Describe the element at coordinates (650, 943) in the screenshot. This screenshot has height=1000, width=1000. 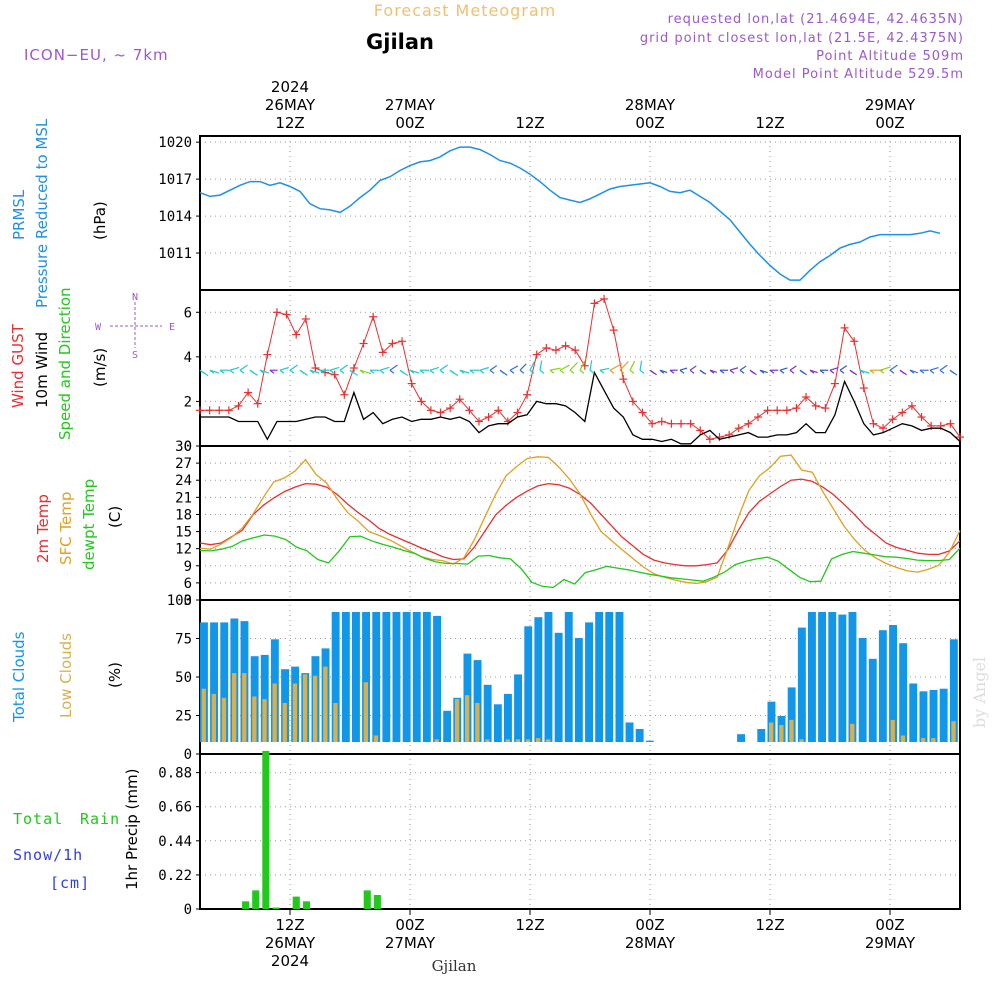
I see `bottom-label-date: 28MAY` at that location.